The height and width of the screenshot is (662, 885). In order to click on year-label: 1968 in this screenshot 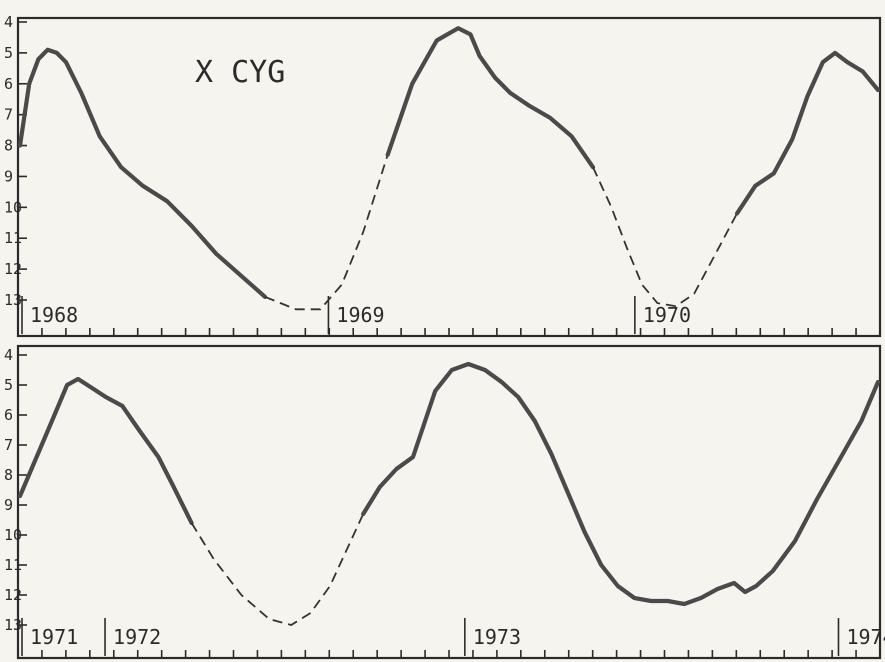, I will do `click(54, 315)`.